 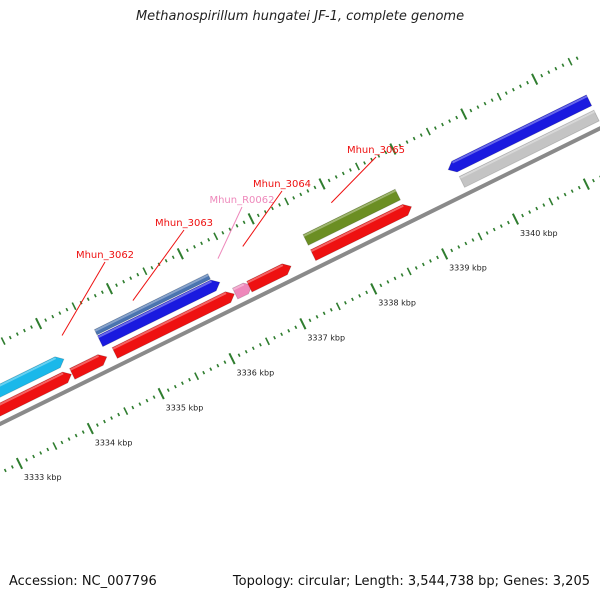 I want to click on feature-cds-steelblue, so click(x=152, y=304).